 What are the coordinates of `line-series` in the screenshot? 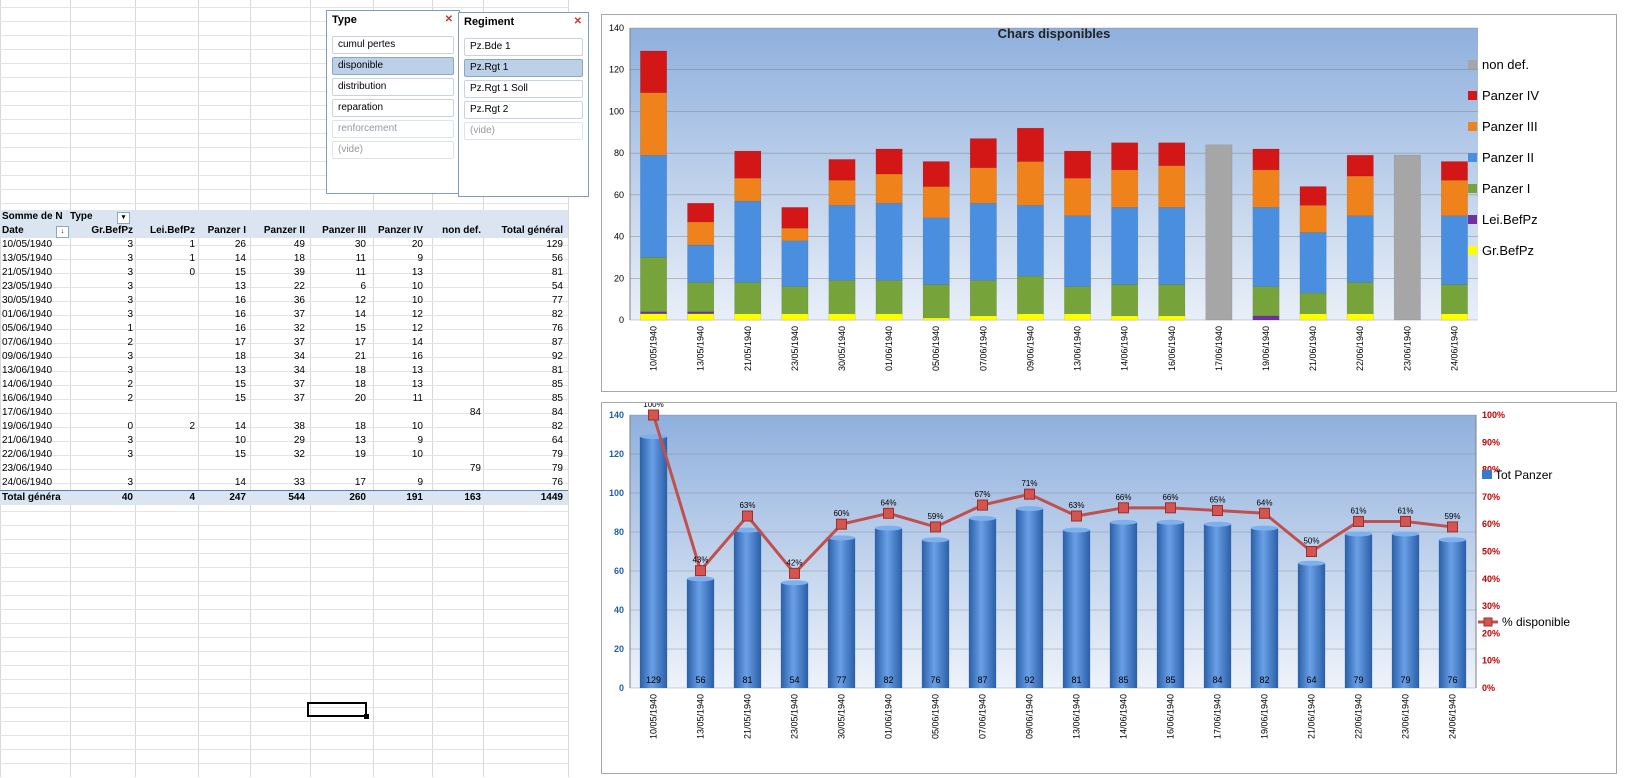 It's located at (1052, 495).